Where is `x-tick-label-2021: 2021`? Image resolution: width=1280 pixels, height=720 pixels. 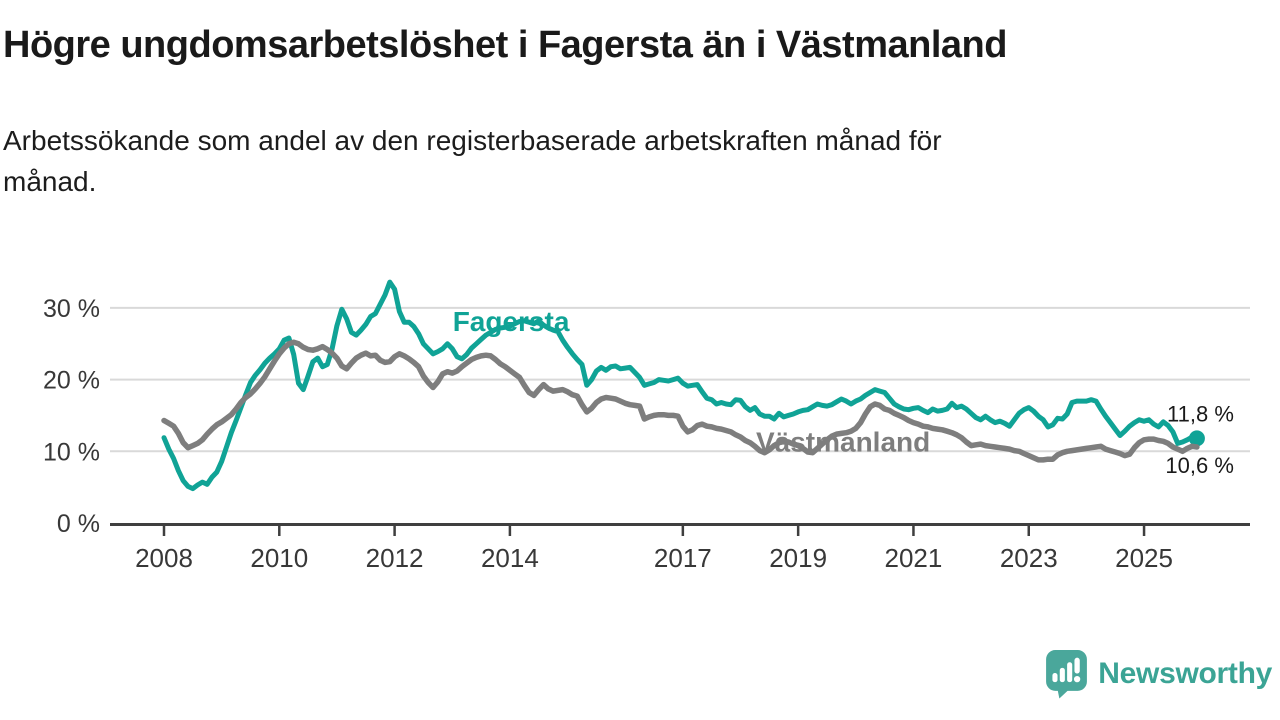
x-tick-label-2021: 2021 is located at coordinates (914, 558).